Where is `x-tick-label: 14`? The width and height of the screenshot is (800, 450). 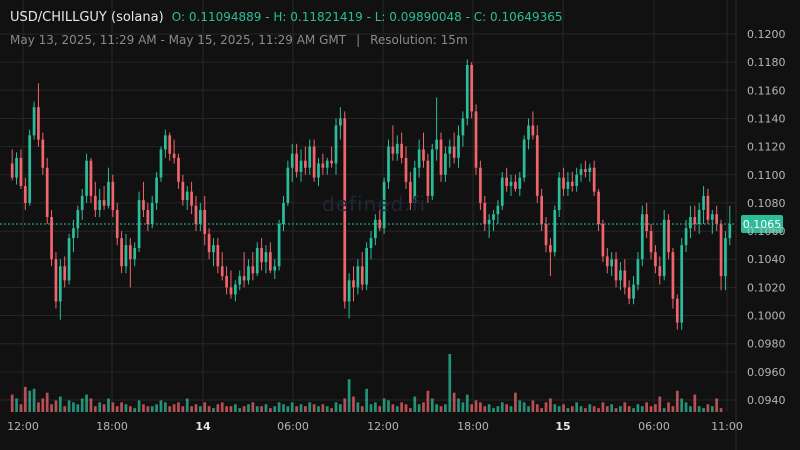
x-tick-label: 14 is located at coordinates (203, 426).